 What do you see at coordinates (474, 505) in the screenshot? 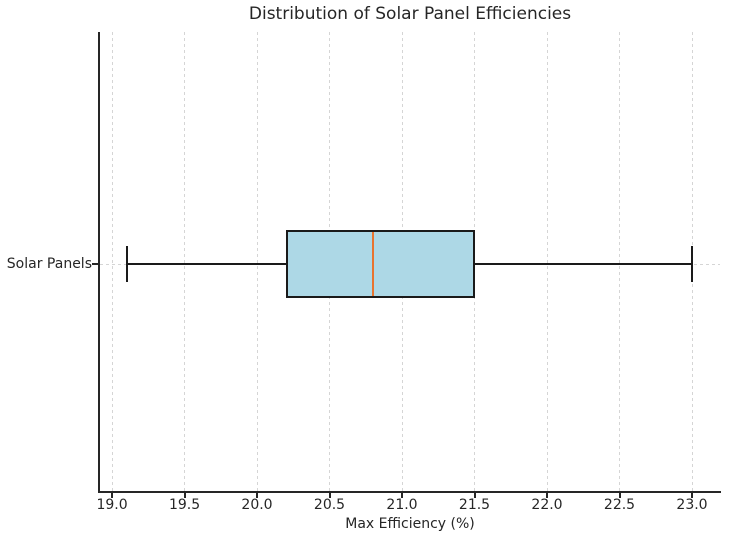
I see `x-tick-label: 21.5` at bounding box center [474, 505].